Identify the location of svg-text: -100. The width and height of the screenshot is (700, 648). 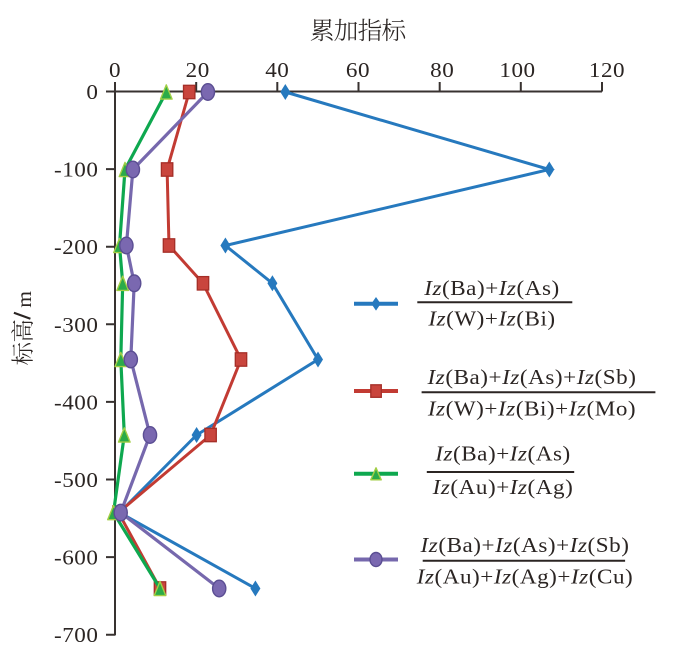
(76, 170).